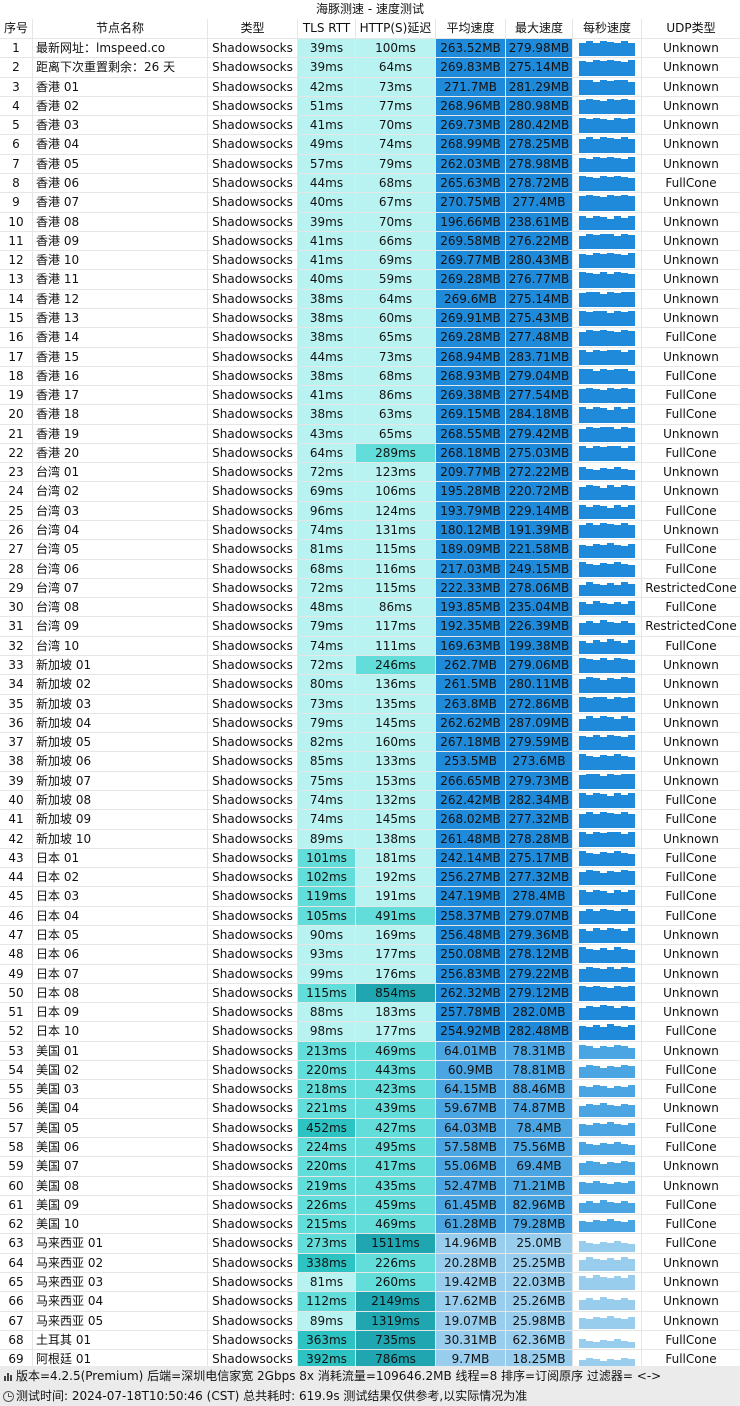  I want to click on tls-rtt: 98ms, so click(327, 1032).